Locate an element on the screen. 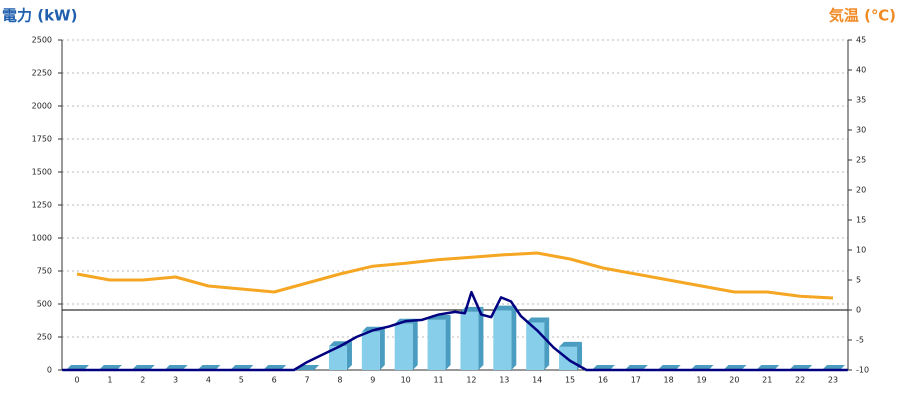 The height and width of the screenshot is (400, 900). y-tick-label: 250 is located at coordinates (44, 337).